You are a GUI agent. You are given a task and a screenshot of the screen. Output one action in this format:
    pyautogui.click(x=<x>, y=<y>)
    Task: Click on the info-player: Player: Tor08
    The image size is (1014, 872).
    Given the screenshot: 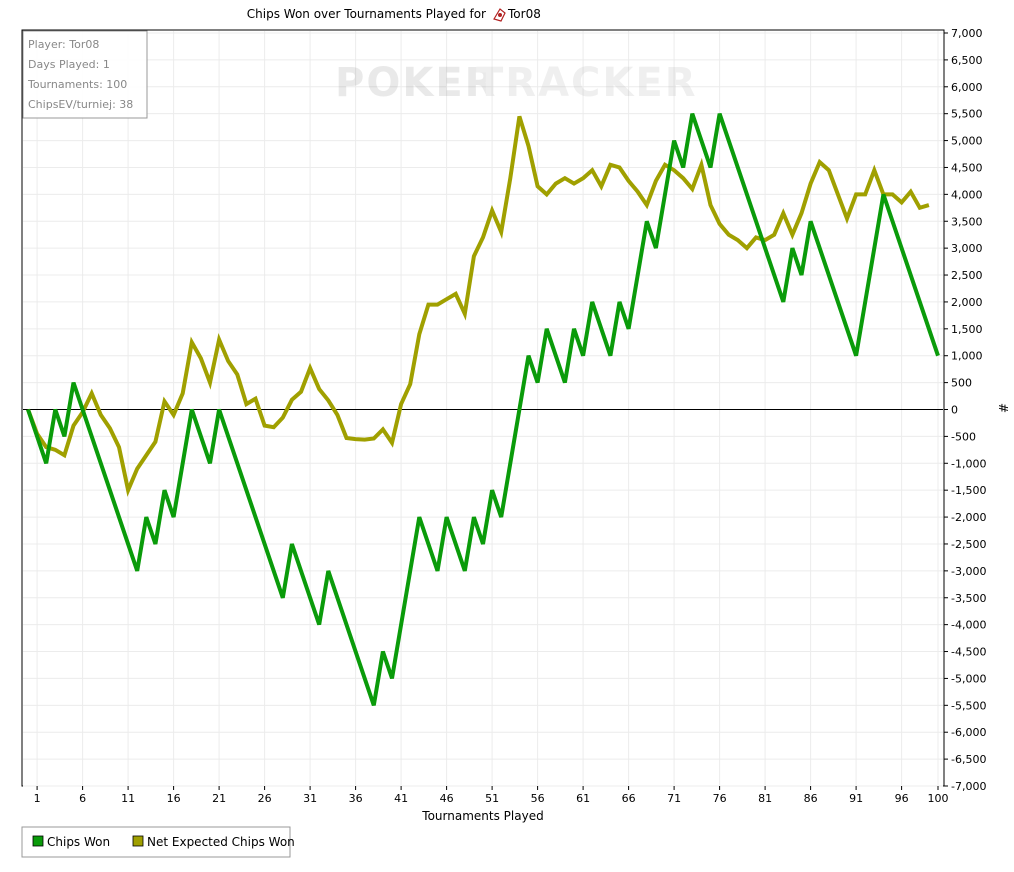 What is the action you would take?
    pyautogui.click(x=63, y=44)
    